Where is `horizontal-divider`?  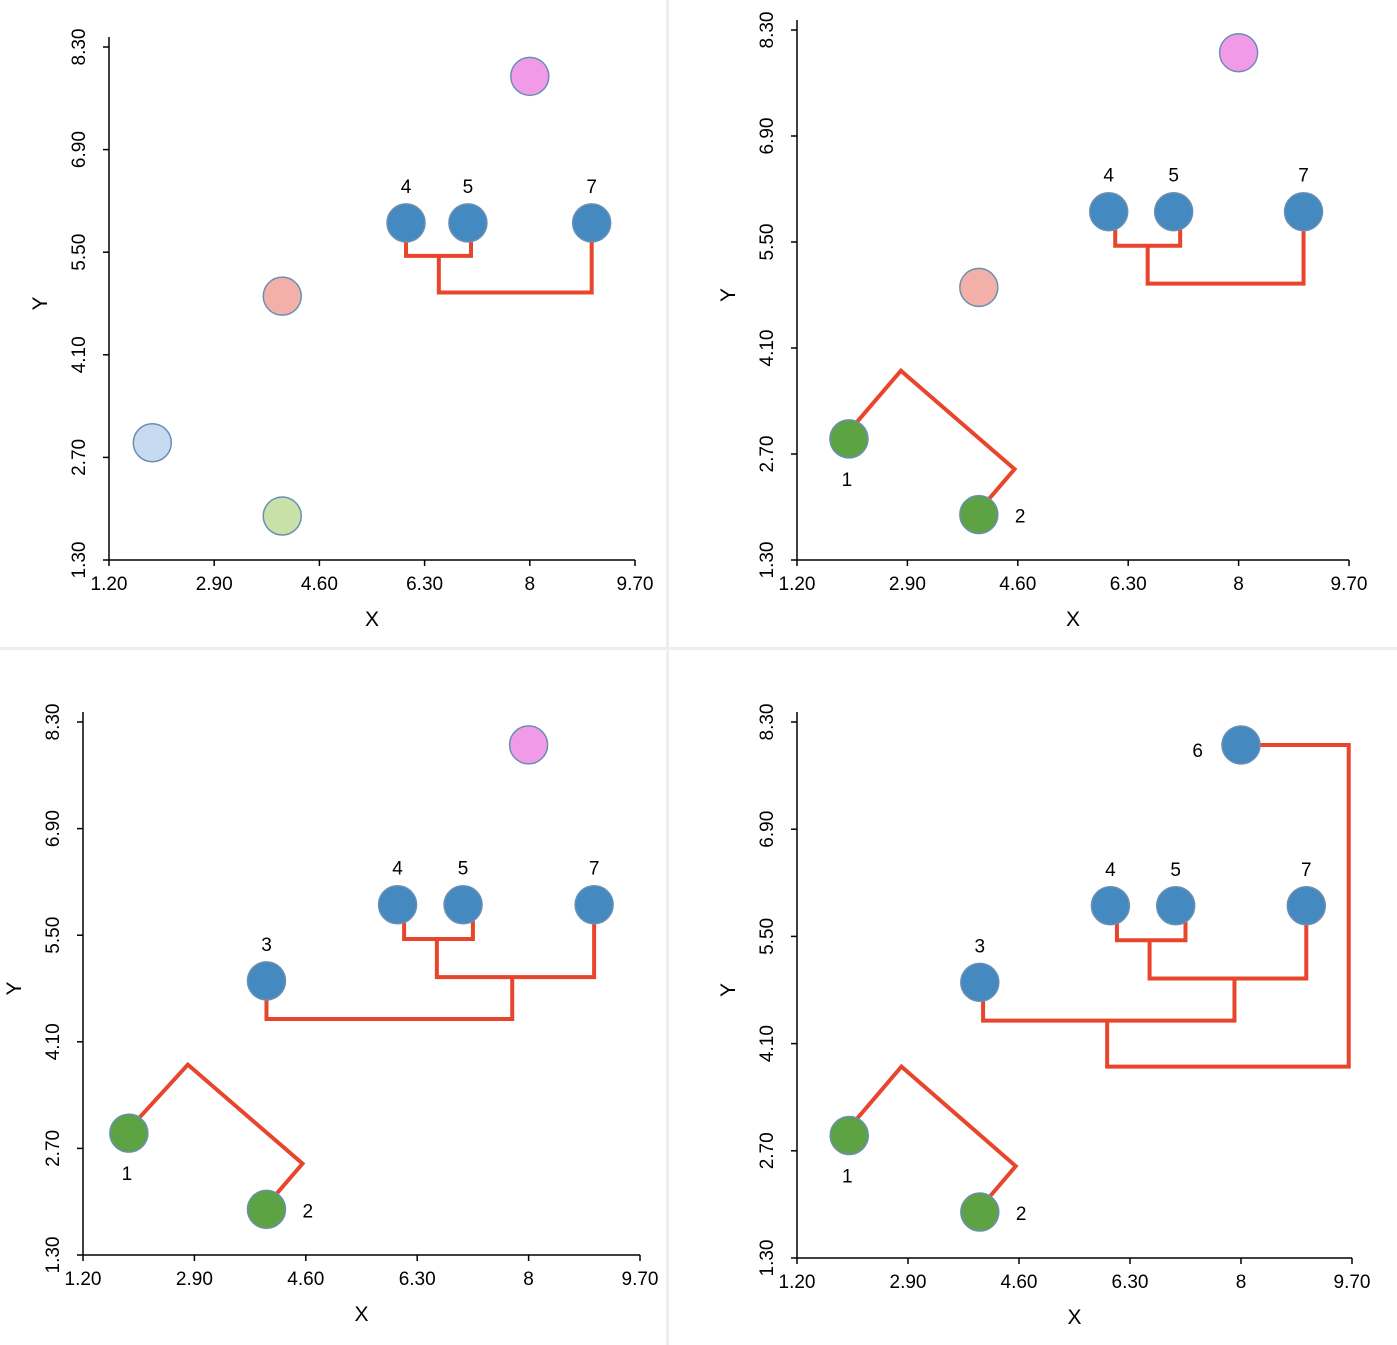
horizontal-divider is located at coordinates (698, 648).